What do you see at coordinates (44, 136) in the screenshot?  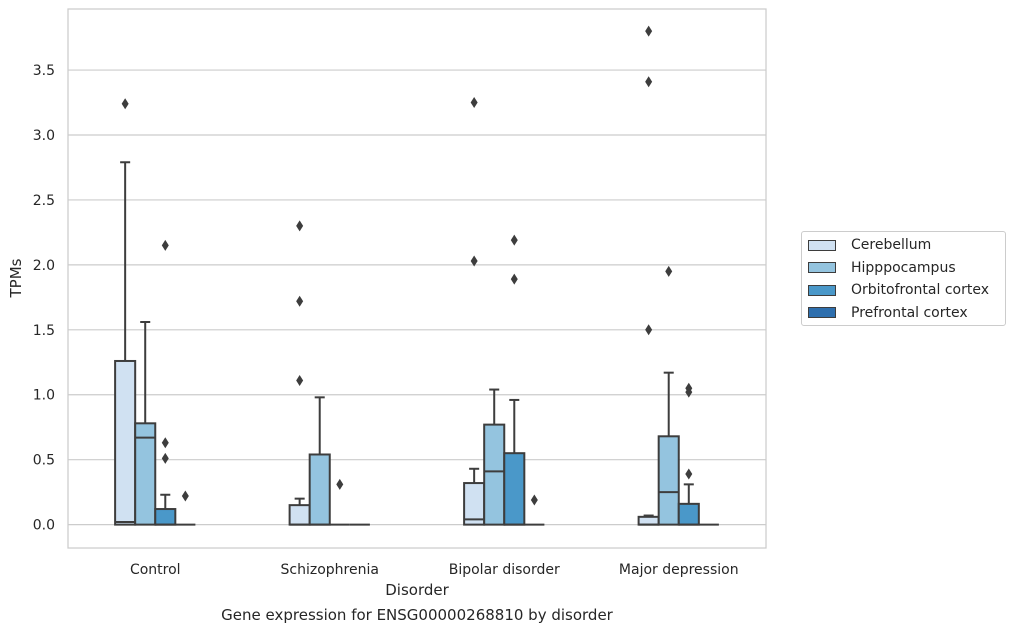 I see `y-tick-label: 3.0` at bounding box center [44, 136].